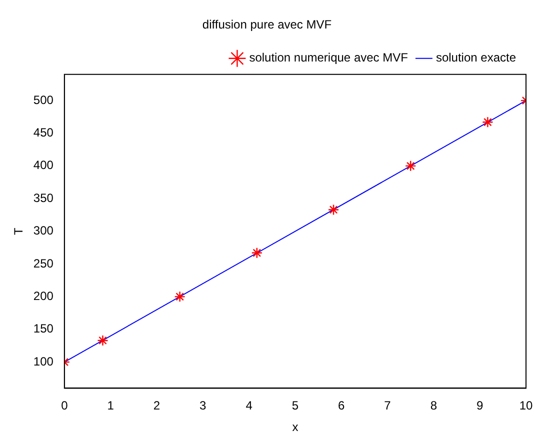  What do you see at coordinates (342, 405) in the screenshot?
I see `x-tick-label: 6` at bounding box center [342, 405].